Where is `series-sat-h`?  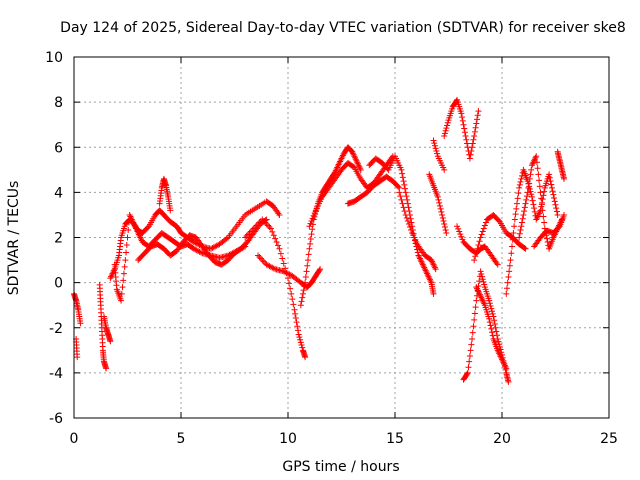
series-sat-h is located at coordinates (202, 242).